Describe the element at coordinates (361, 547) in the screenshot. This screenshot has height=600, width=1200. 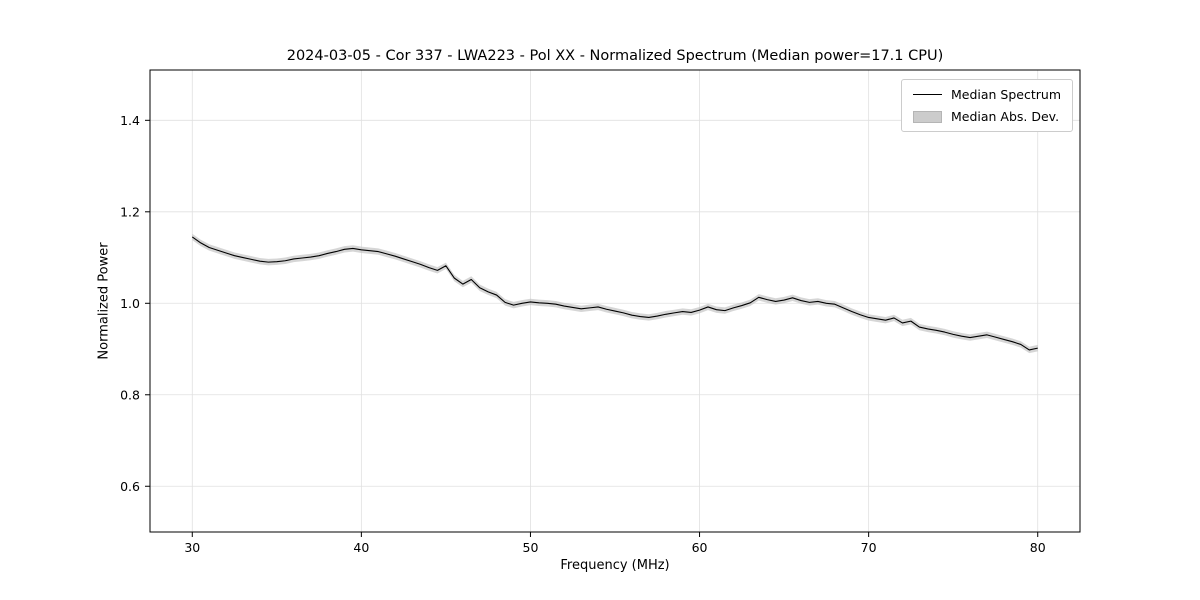
I see `x-tick-label: 40` at that location.